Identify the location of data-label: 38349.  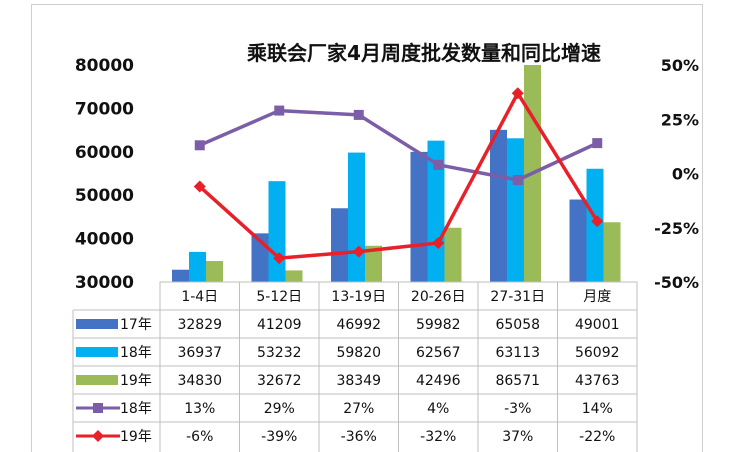
(358, 381).